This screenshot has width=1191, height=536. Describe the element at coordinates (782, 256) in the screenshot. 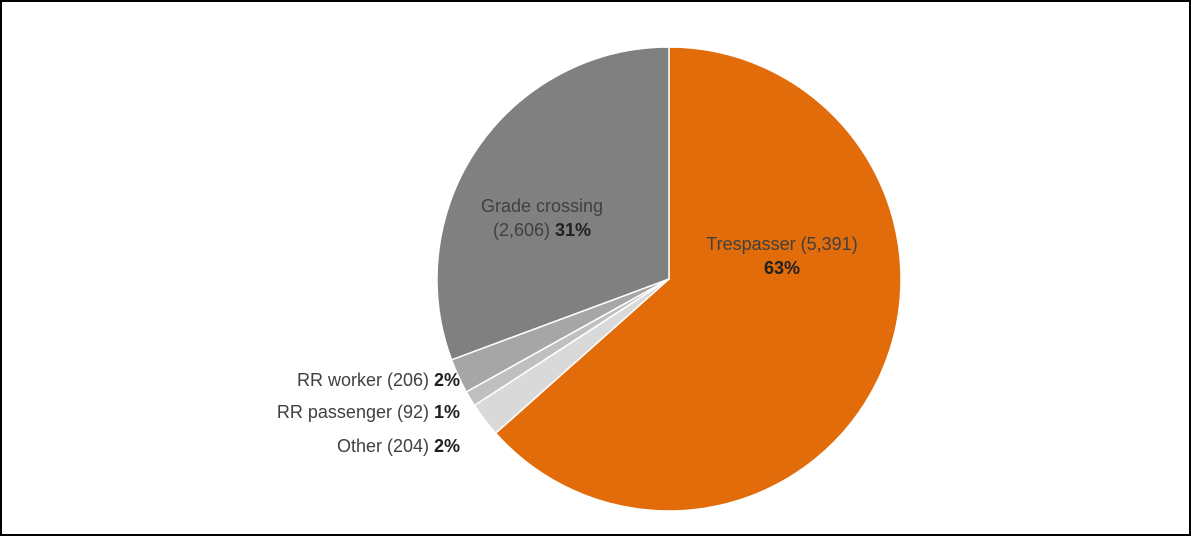

I see `data-label: Trespasser (5,391) 63%` at that location.